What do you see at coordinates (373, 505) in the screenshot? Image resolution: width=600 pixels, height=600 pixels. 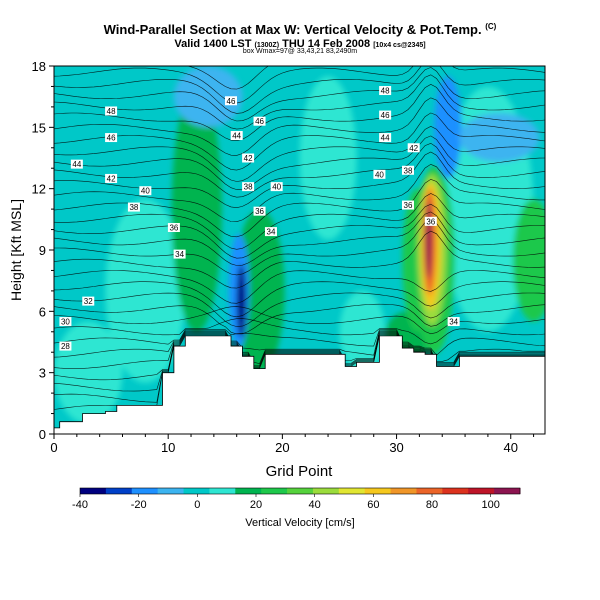 I see `colorbar-tick-label: 60` at bounding box center [373, 505].